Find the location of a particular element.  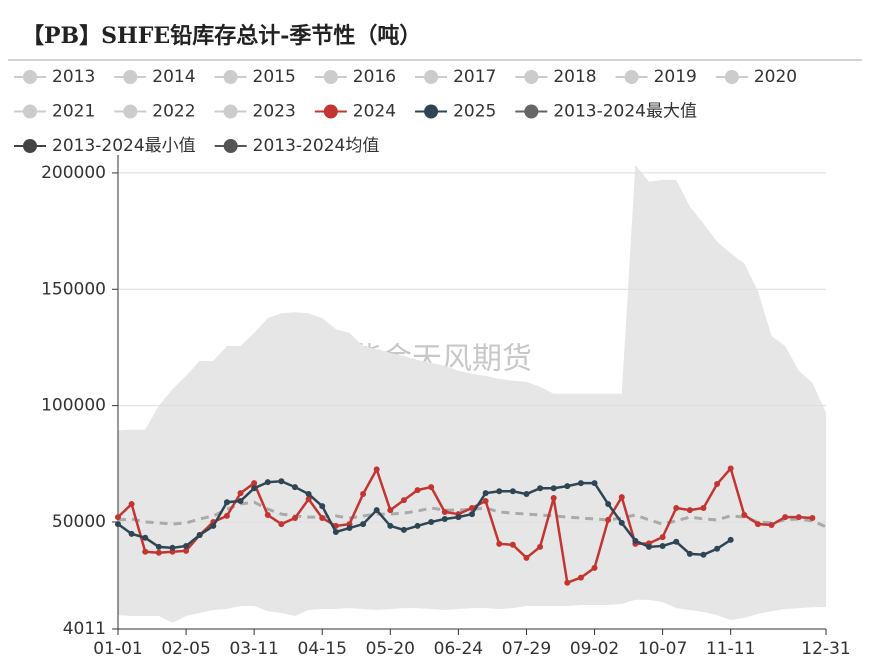

legend-item: 2021 is located at coordinates (54, 112).